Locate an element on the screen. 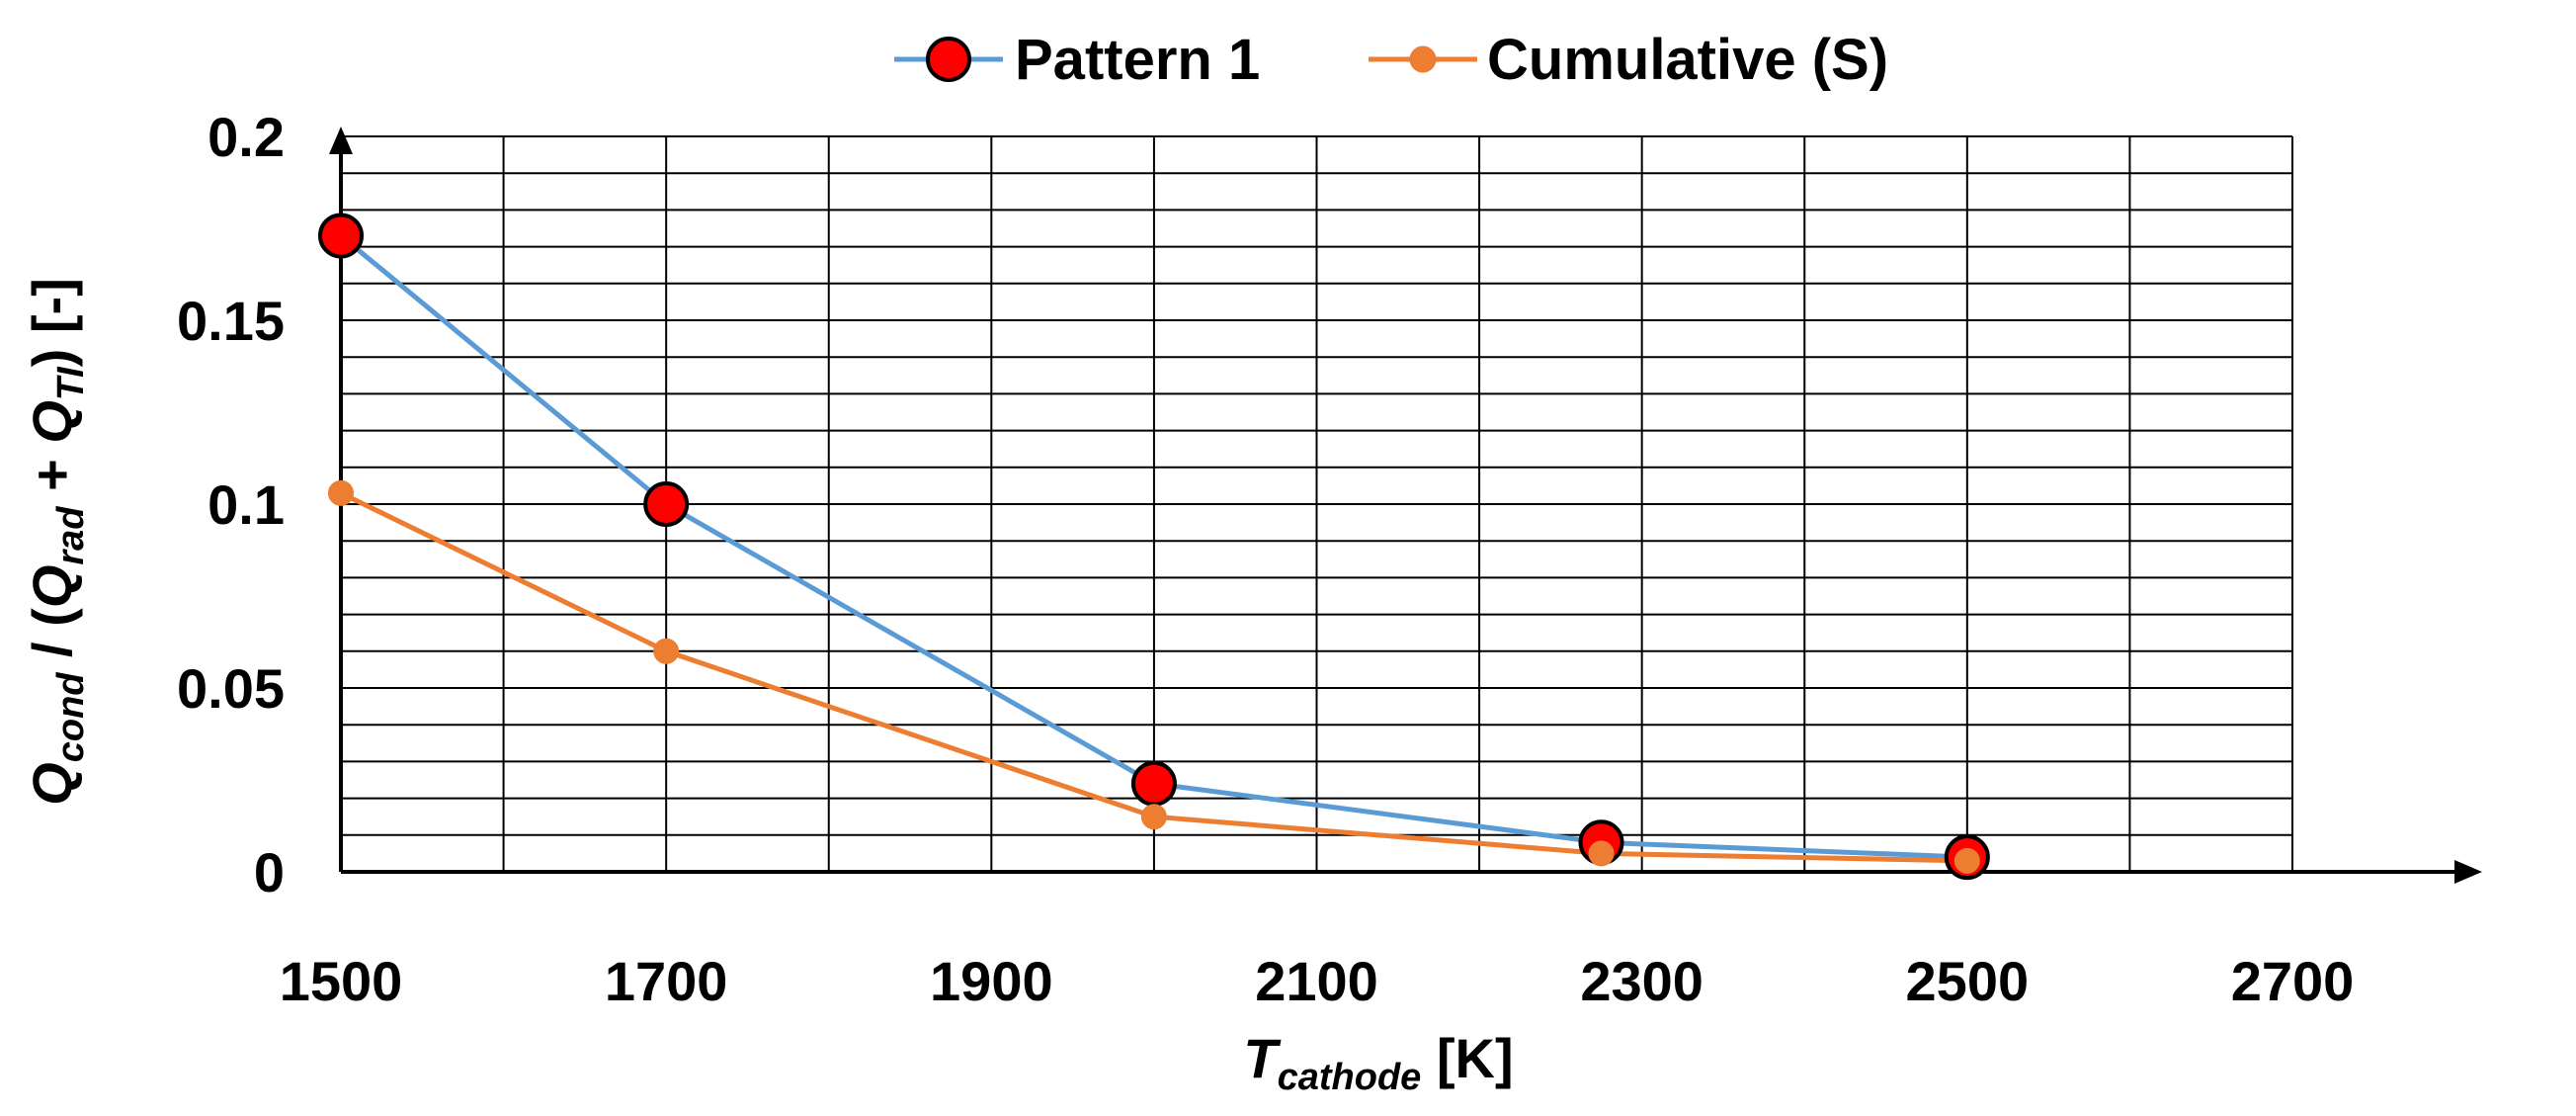 The width and height of the screenshot is (2576, 1116). x-axis-arrow is located at coordinates (2468, 872).